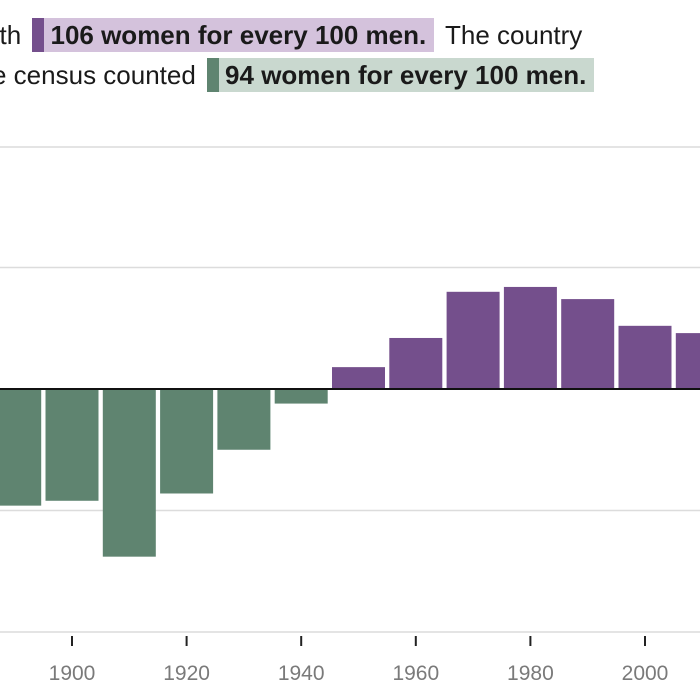 The height and width of the screenshot is (700, 700). Describe the element at coordinates (687, 361) in the screenshot. I see `bar-2010` at that location.